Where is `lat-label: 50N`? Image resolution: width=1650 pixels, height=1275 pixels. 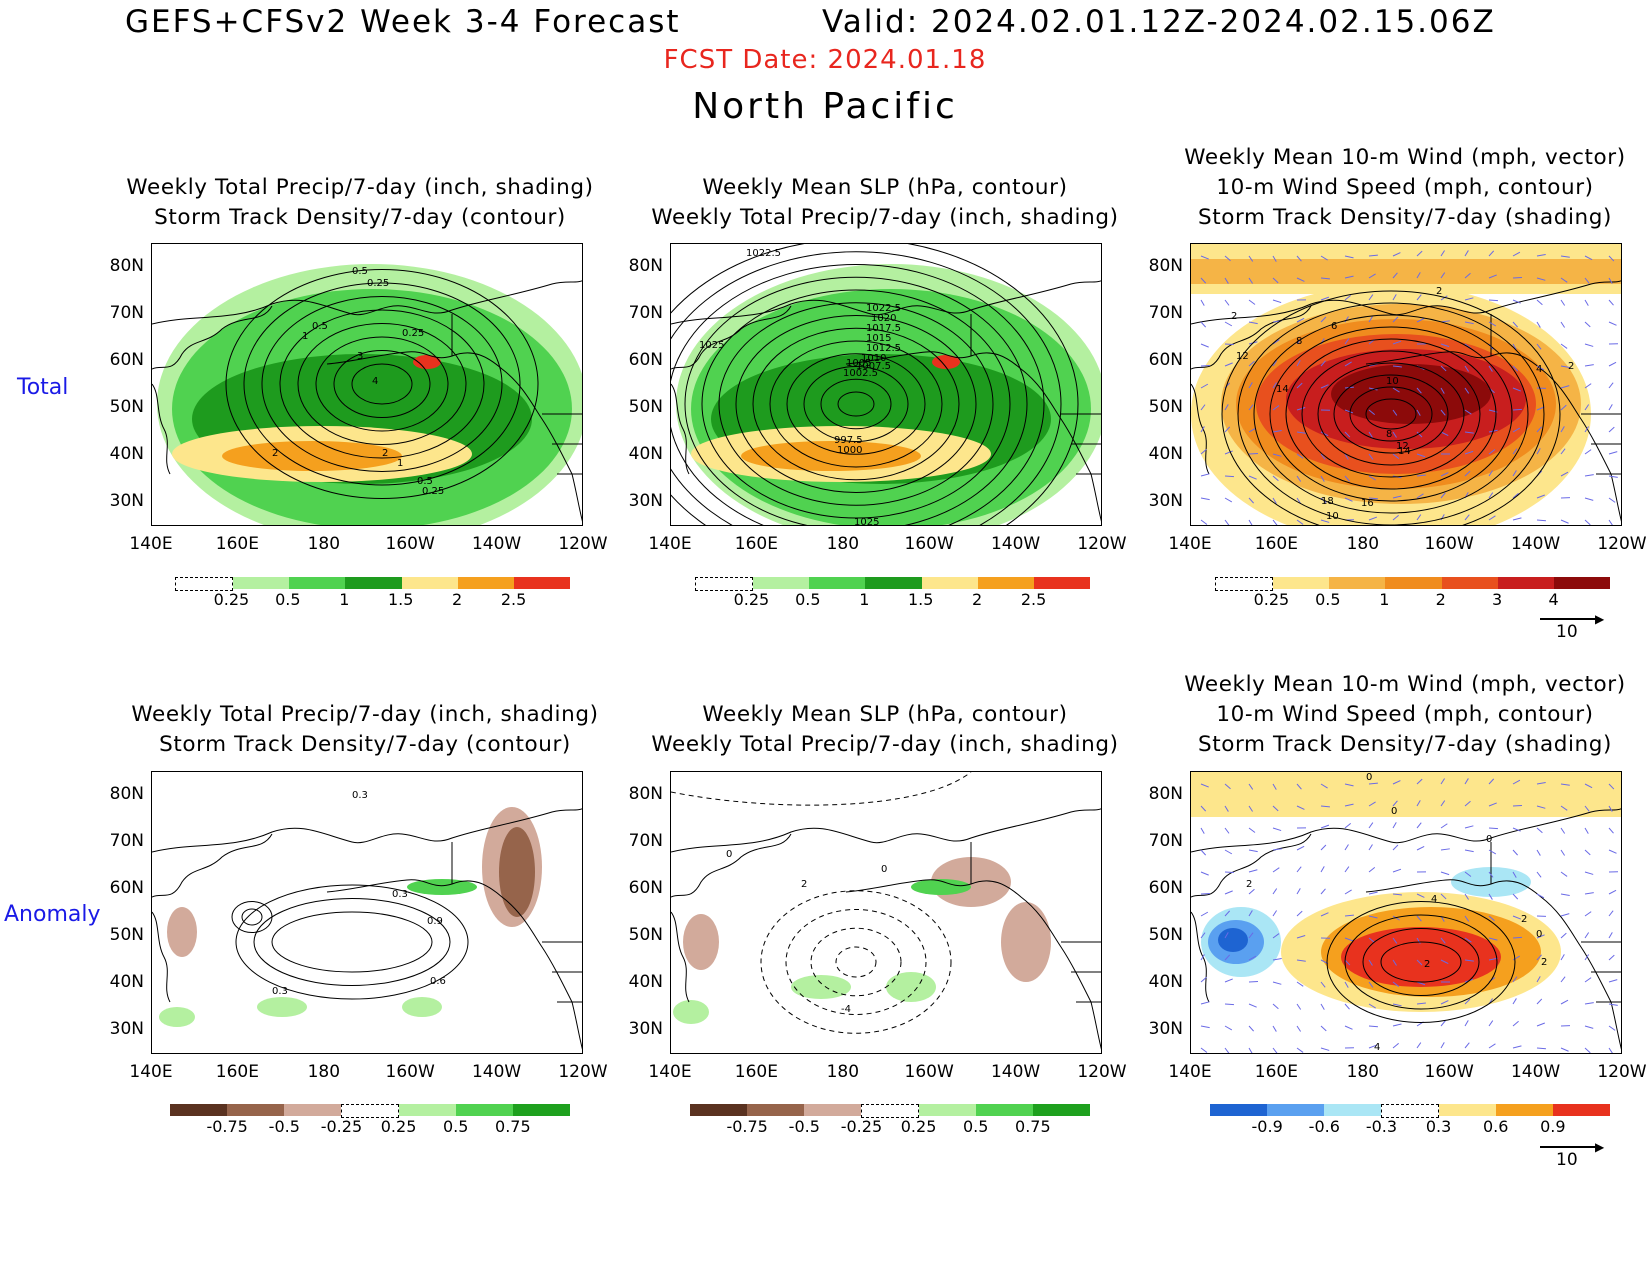 lat-label: 50N is located at coordinates (645, 407).